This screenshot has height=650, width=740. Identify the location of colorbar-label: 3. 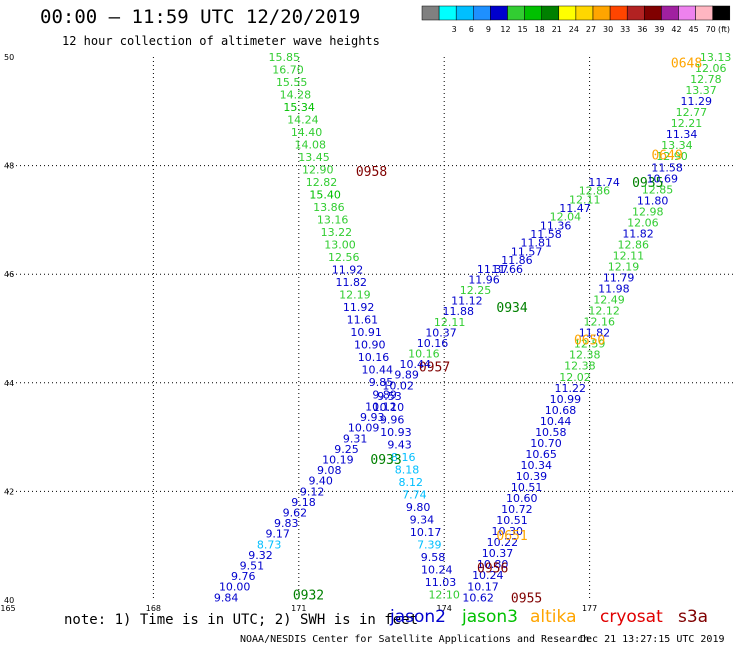
(454, 29).